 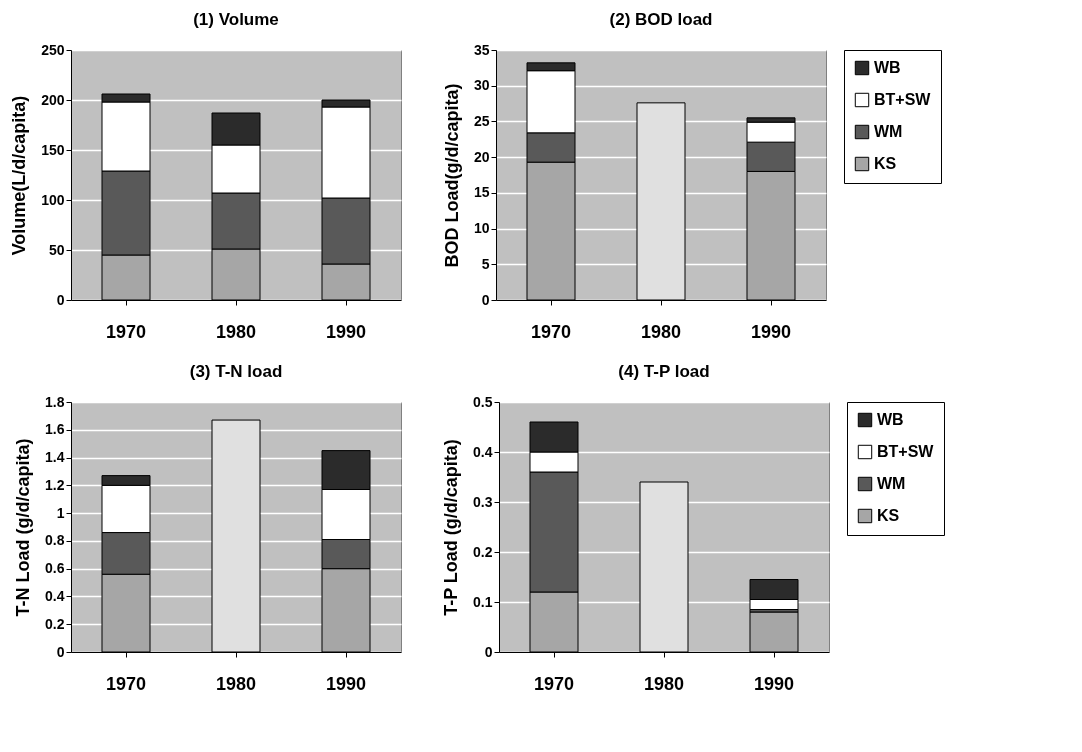 What do you see at coordinates (661, 19) in the screenshot?
I see `chart-title: (2) BOD load` at bounding box center [661, 19].